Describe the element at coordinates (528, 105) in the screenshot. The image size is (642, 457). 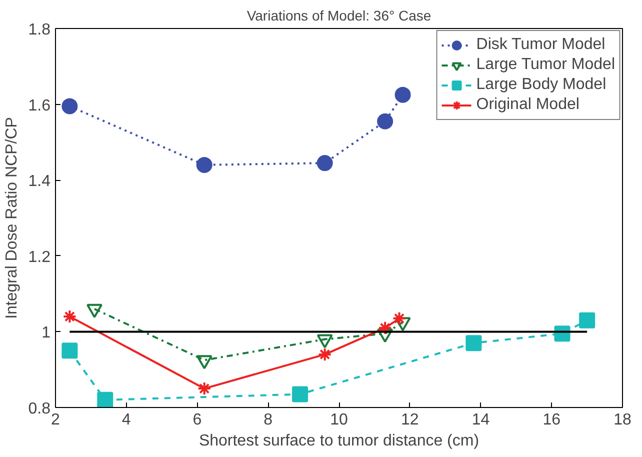
I see `legend-label: Original Model` at that location.